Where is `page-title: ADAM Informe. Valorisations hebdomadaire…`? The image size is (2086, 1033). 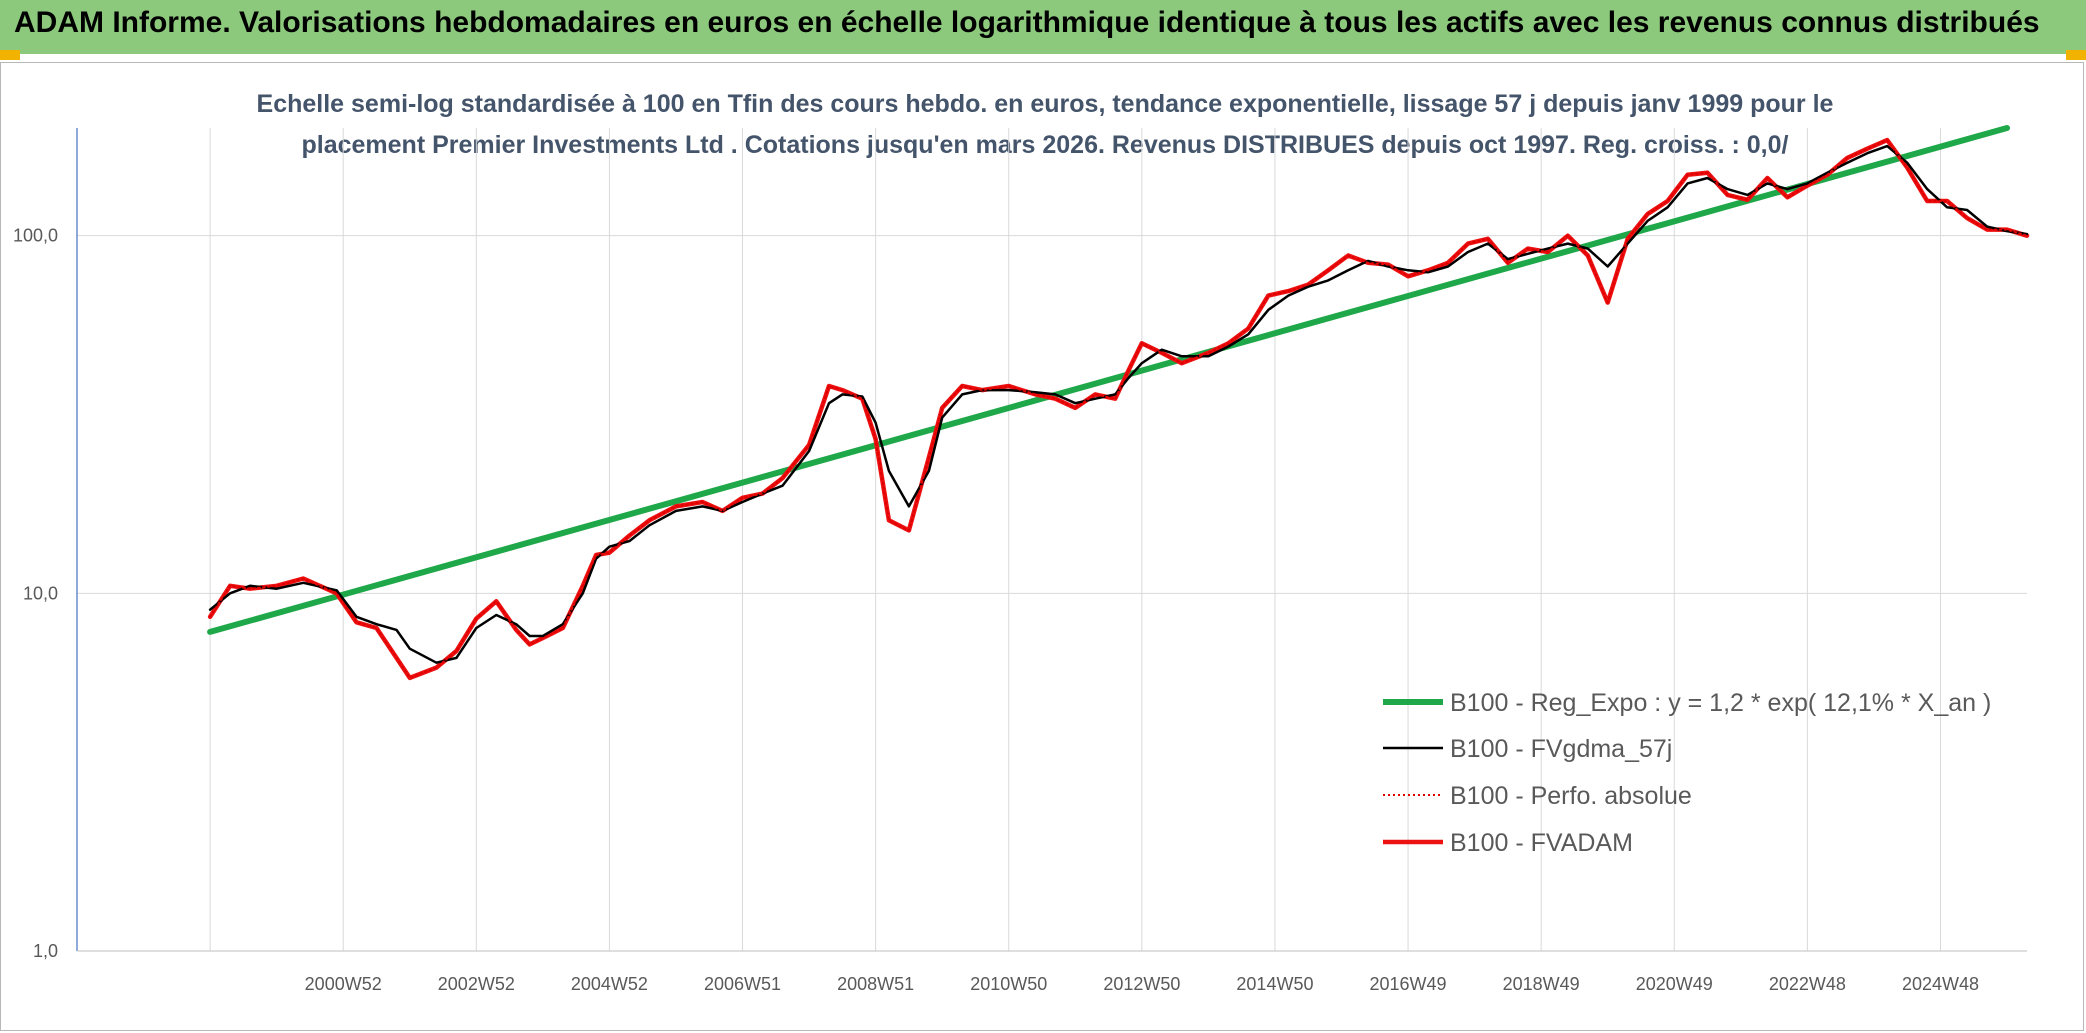 page-title: ADAM Informe. Valorisations hebdomadaire… is located at coordinates (1027, 22).